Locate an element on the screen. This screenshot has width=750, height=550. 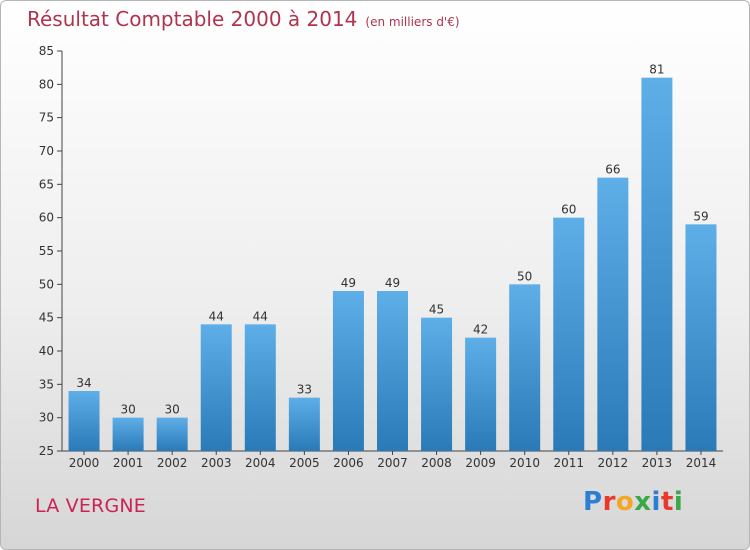
data-label-2002: 30 is located at coordinates (172, 410).